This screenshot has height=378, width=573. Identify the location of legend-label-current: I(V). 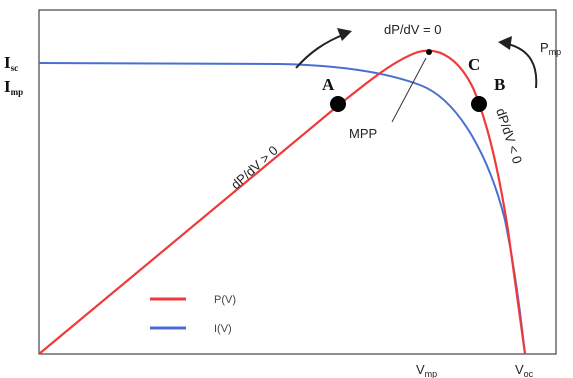
(223, 329).